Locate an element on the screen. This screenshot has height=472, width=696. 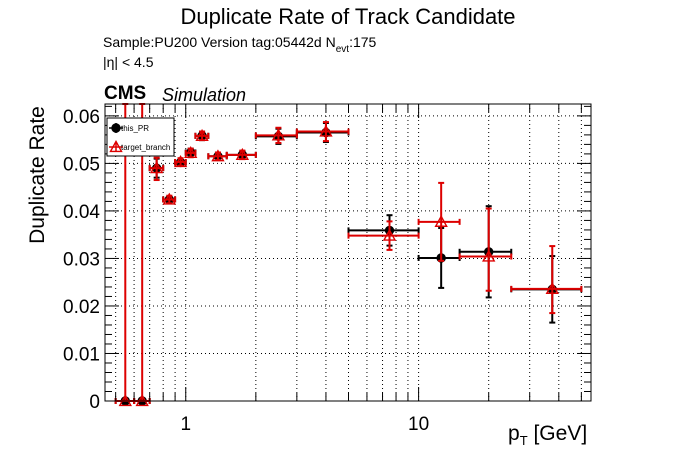
sample-subtitle: Sample:PU200 Version tag:05442d Nevt:175 is located at coordinates (239, 44).